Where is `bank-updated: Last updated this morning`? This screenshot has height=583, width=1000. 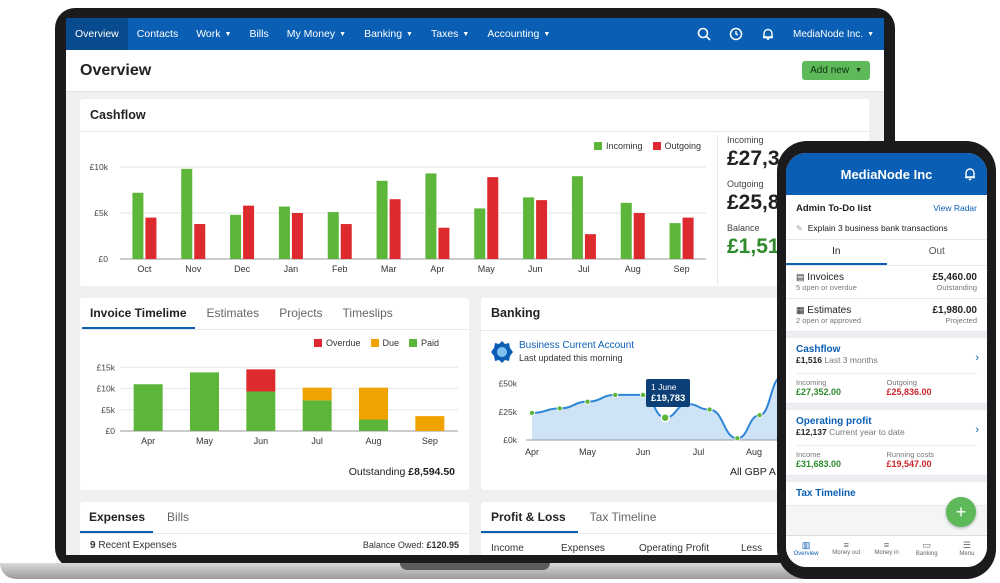
bank-updated: Last updated this morning is located at coordinates (571, 358).